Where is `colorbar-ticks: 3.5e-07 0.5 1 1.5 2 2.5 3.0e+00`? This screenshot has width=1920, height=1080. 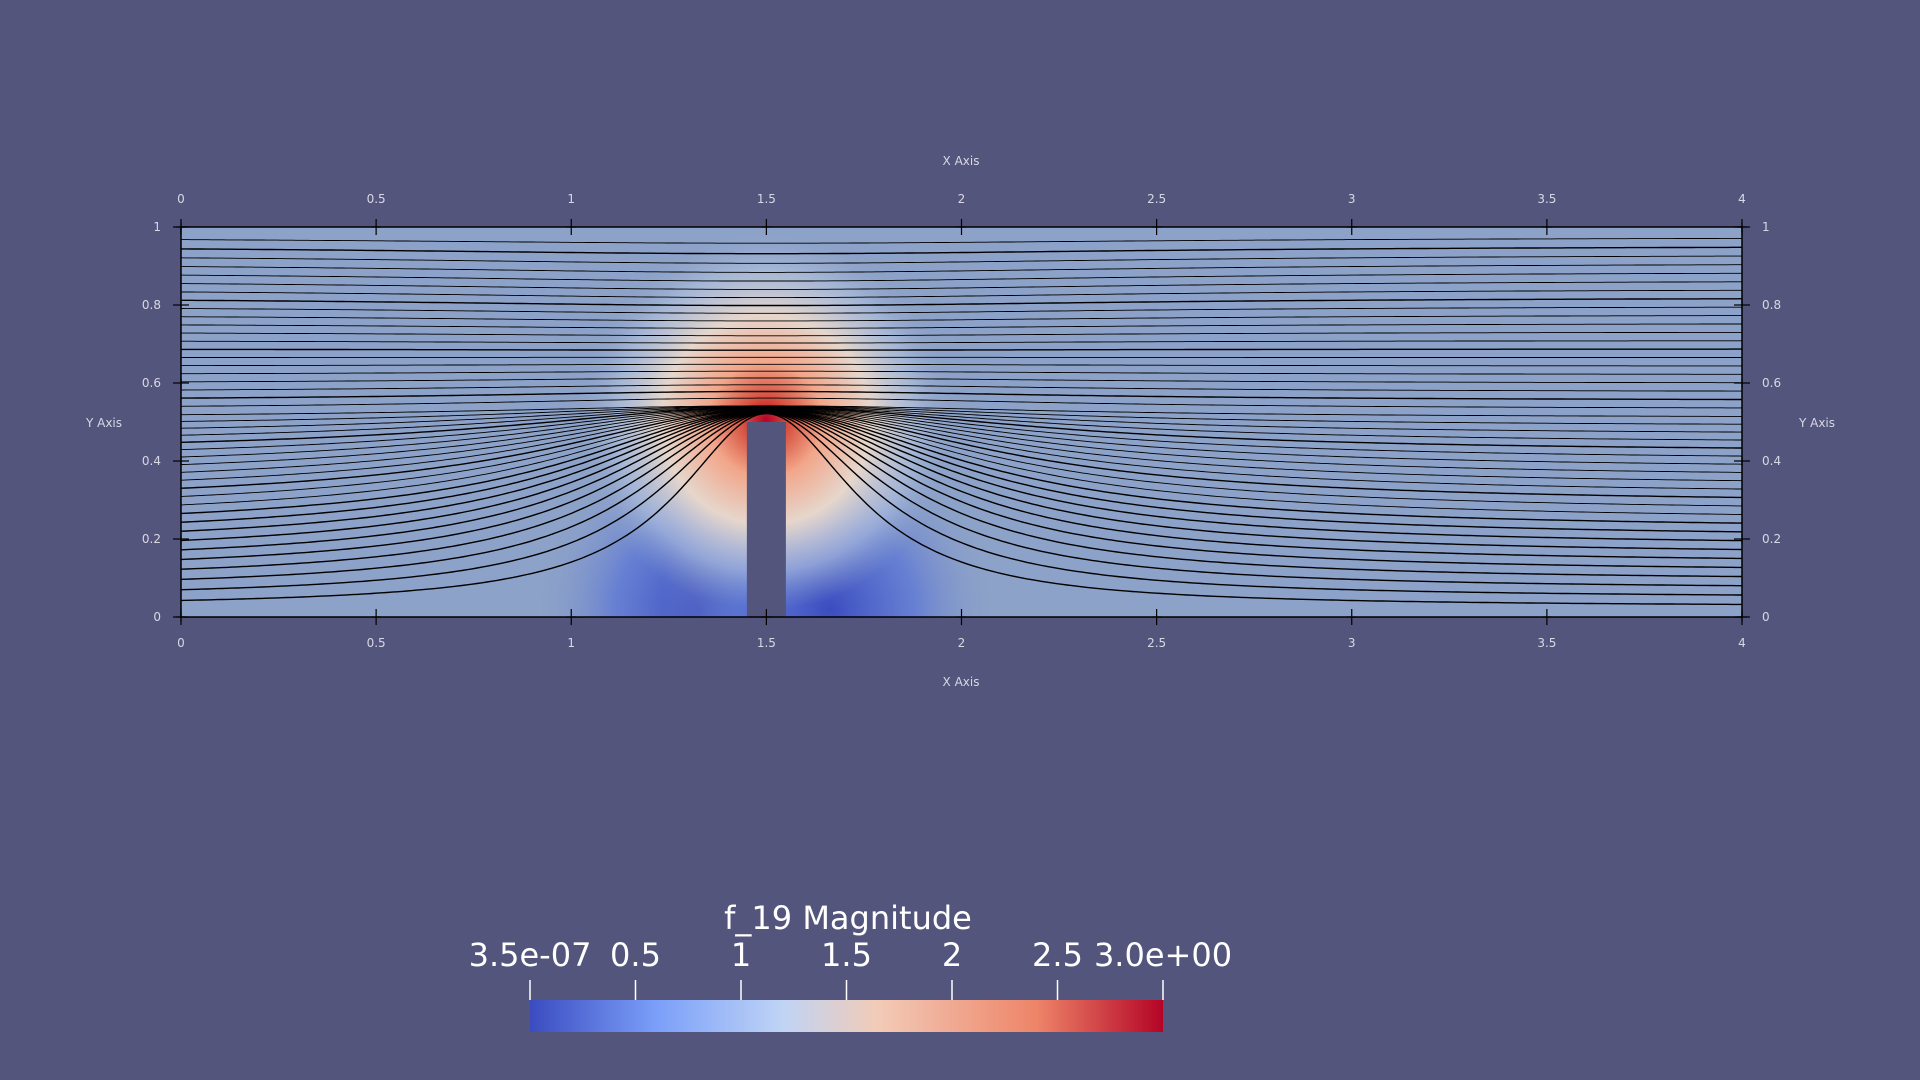
colorbar-ticks: 3.5e-07 0.5 1 1.5 2 2.5 3.0e+00 is located at coordinates (850, 968).